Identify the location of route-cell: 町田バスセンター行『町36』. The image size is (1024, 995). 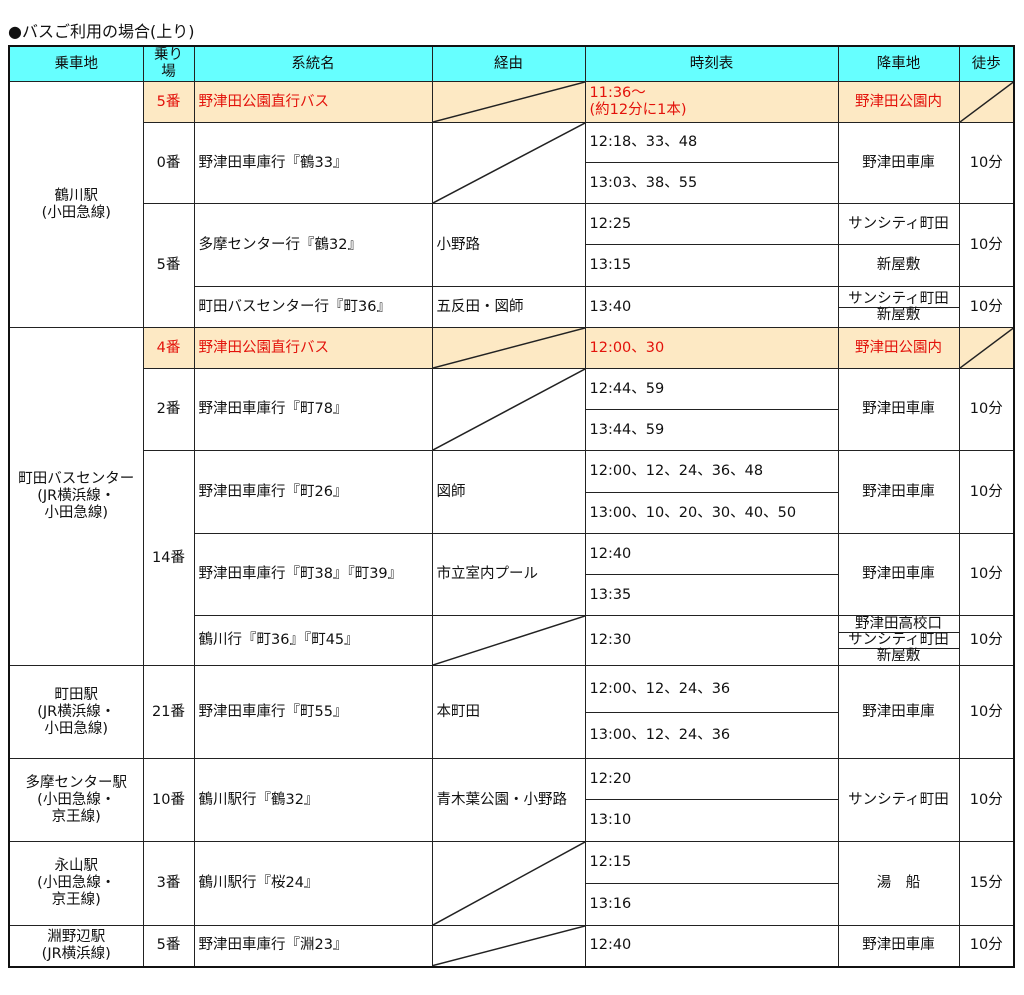
(313, 307).